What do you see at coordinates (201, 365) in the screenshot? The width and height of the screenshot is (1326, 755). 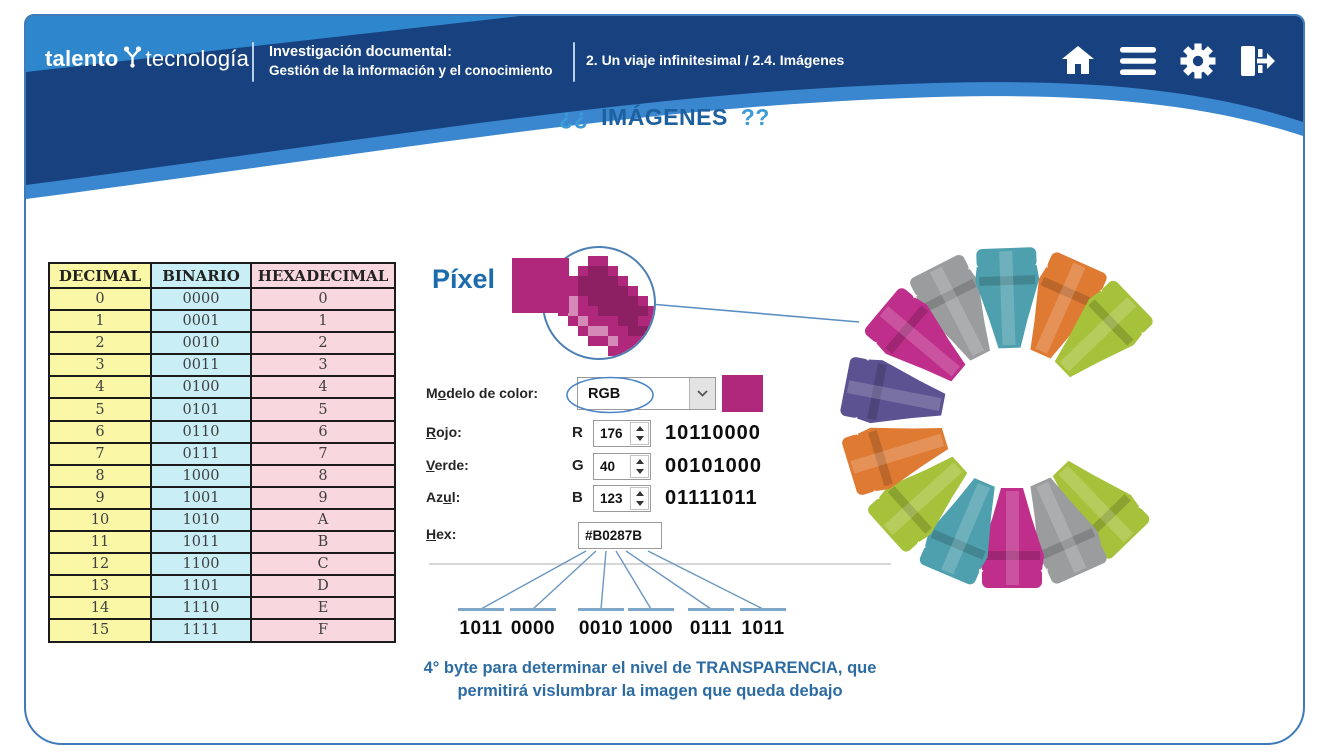 I see `table-cell: 0011` at bounding box center [201, 365].